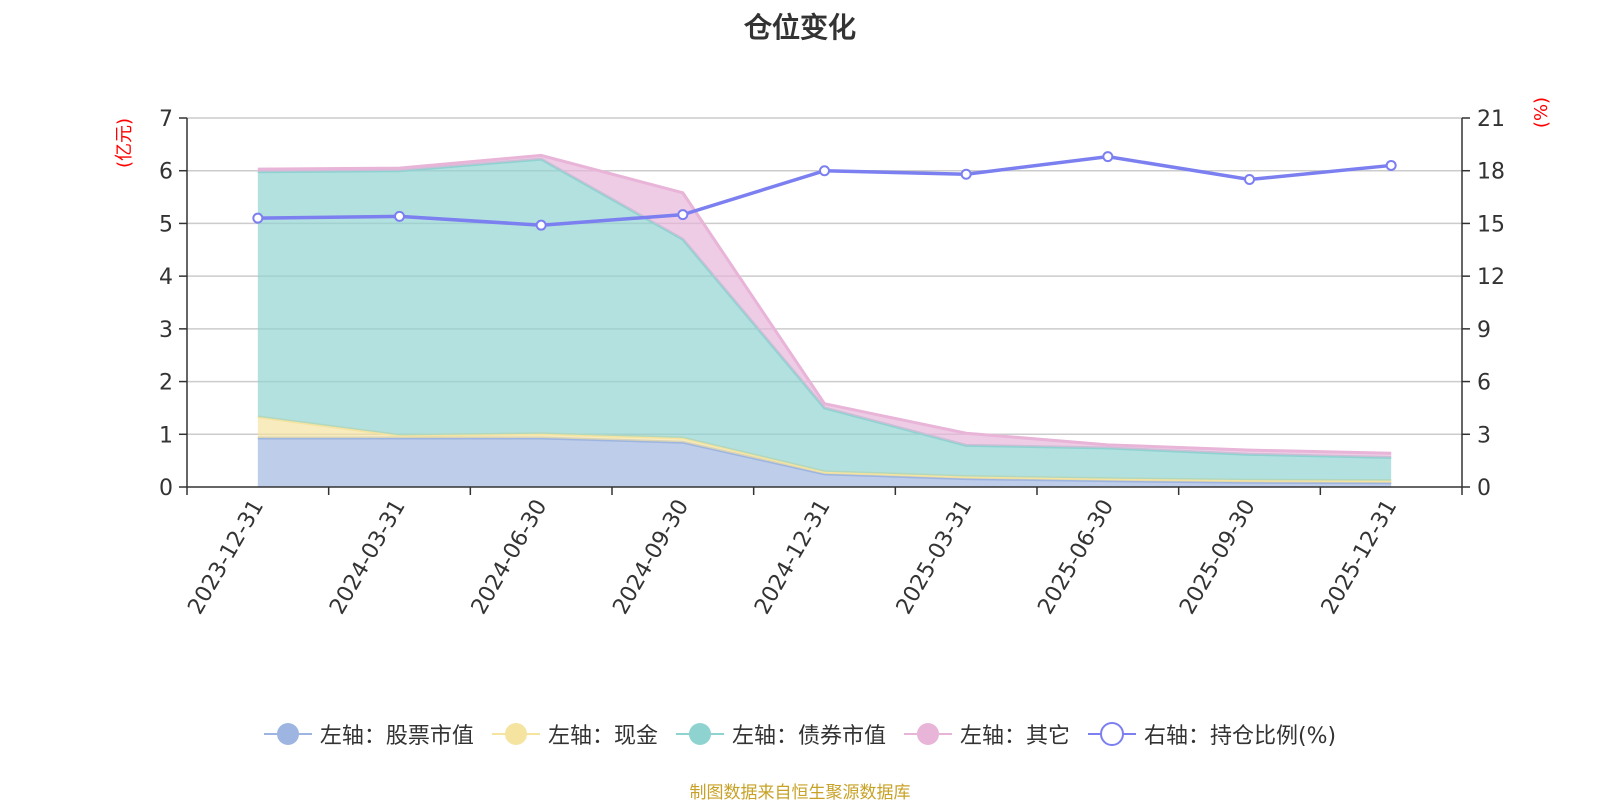 This screenshot has height=803, width=1600. Describe the element at coordinates (1491, 172) in the screenshot. I see `right-axis-tick-label: 18` at that location.